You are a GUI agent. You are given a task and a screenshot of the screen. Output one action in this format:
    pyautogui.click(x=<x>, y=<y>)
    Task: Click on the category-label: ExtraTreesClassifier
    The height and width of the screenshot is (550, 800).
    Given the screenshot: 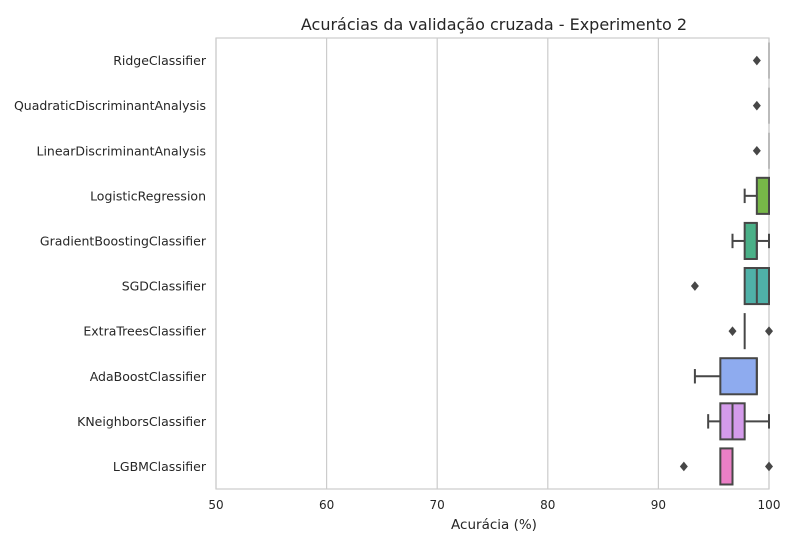 What is the action you would take?
    pyautogui.click(x=144, y=331)
    